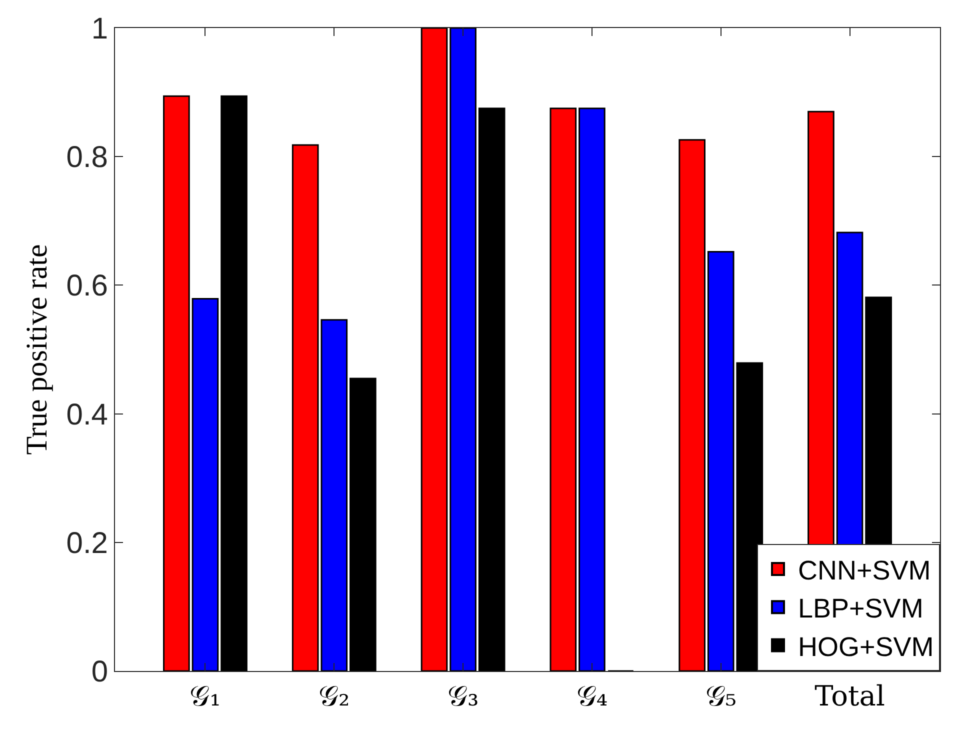 The width and height of the screenshot is (955, 746). What do you see at coordinates (334, 696) in the screenshot?
I see `x-tick-label: 𝒢₂` at bounding box center [334, 696].